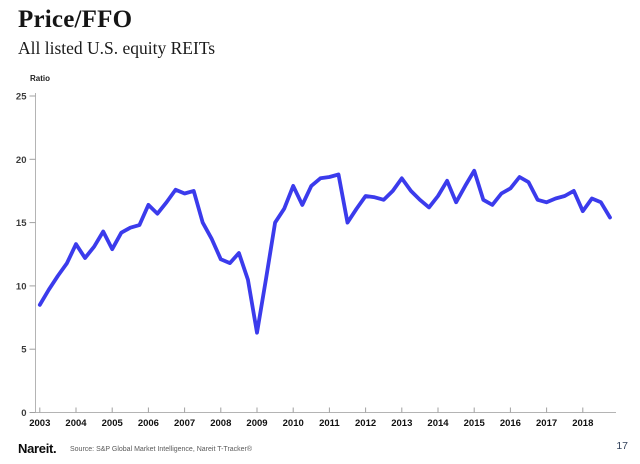  I want to click on y-axis-tick-label: 5, so click(24, 350).